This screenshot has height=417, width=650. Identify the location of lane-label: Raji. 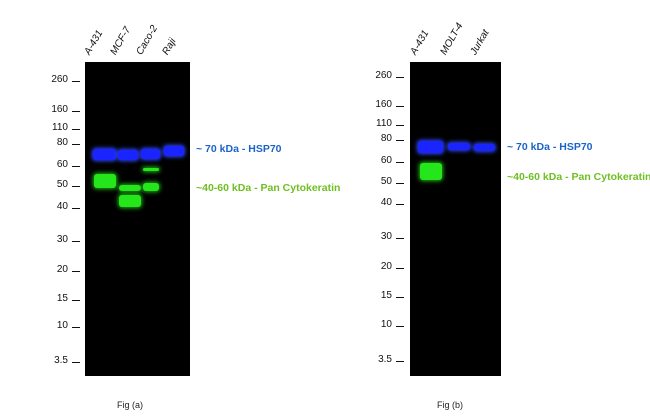
(169, 46).